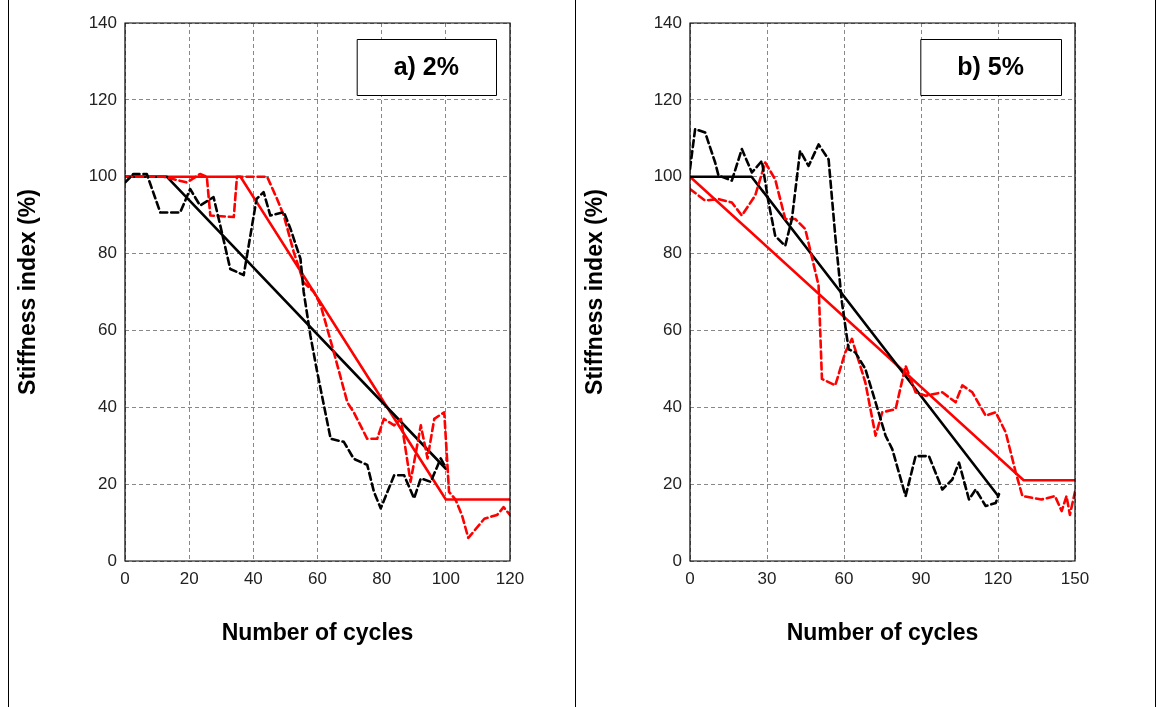 The image size is (1162, 707). Describe the element at coordinates (253, 578) in the screenshot. I see `x-tick-label: 40` at that location.